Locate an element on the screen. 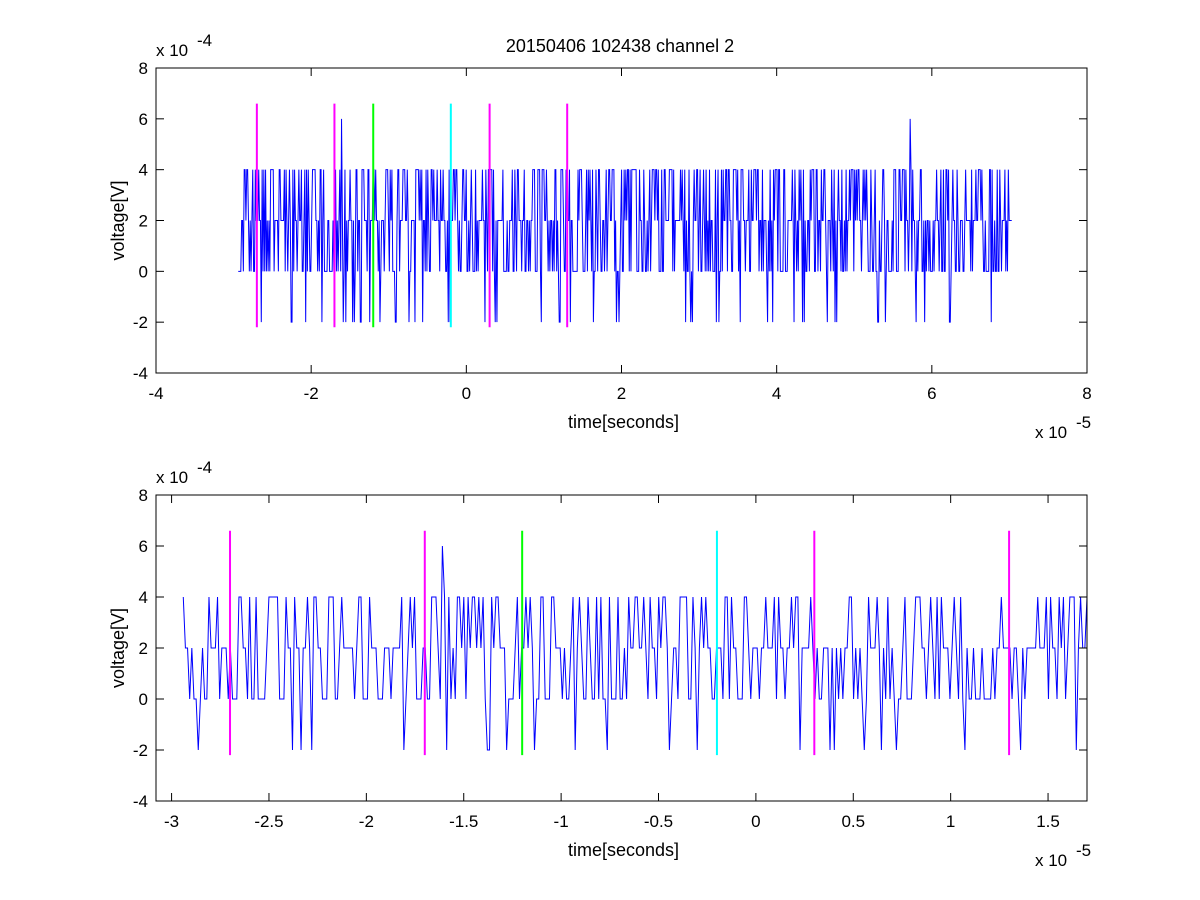 This screenshot has height=900, width=1200. x-tick-label: -3 is located at coordinates (171, 821).